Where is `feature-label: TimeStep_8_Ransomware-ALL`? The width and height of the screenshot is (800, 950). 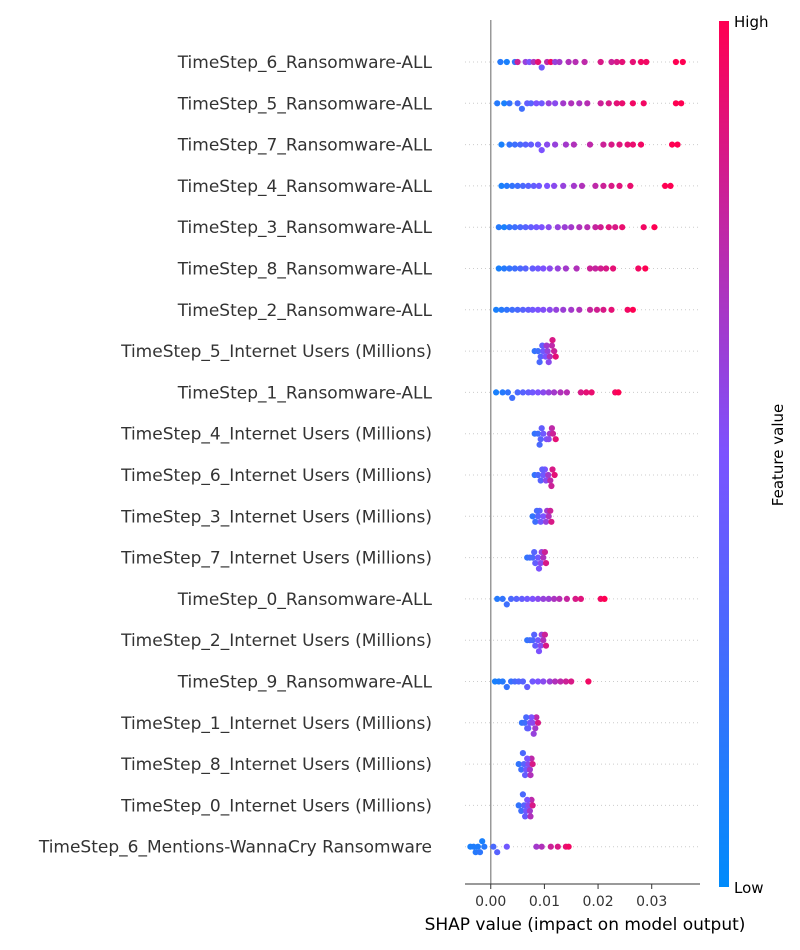 feature-label: TimeStep_8_Ransomware-ALL is located at coordinates (305, 270).